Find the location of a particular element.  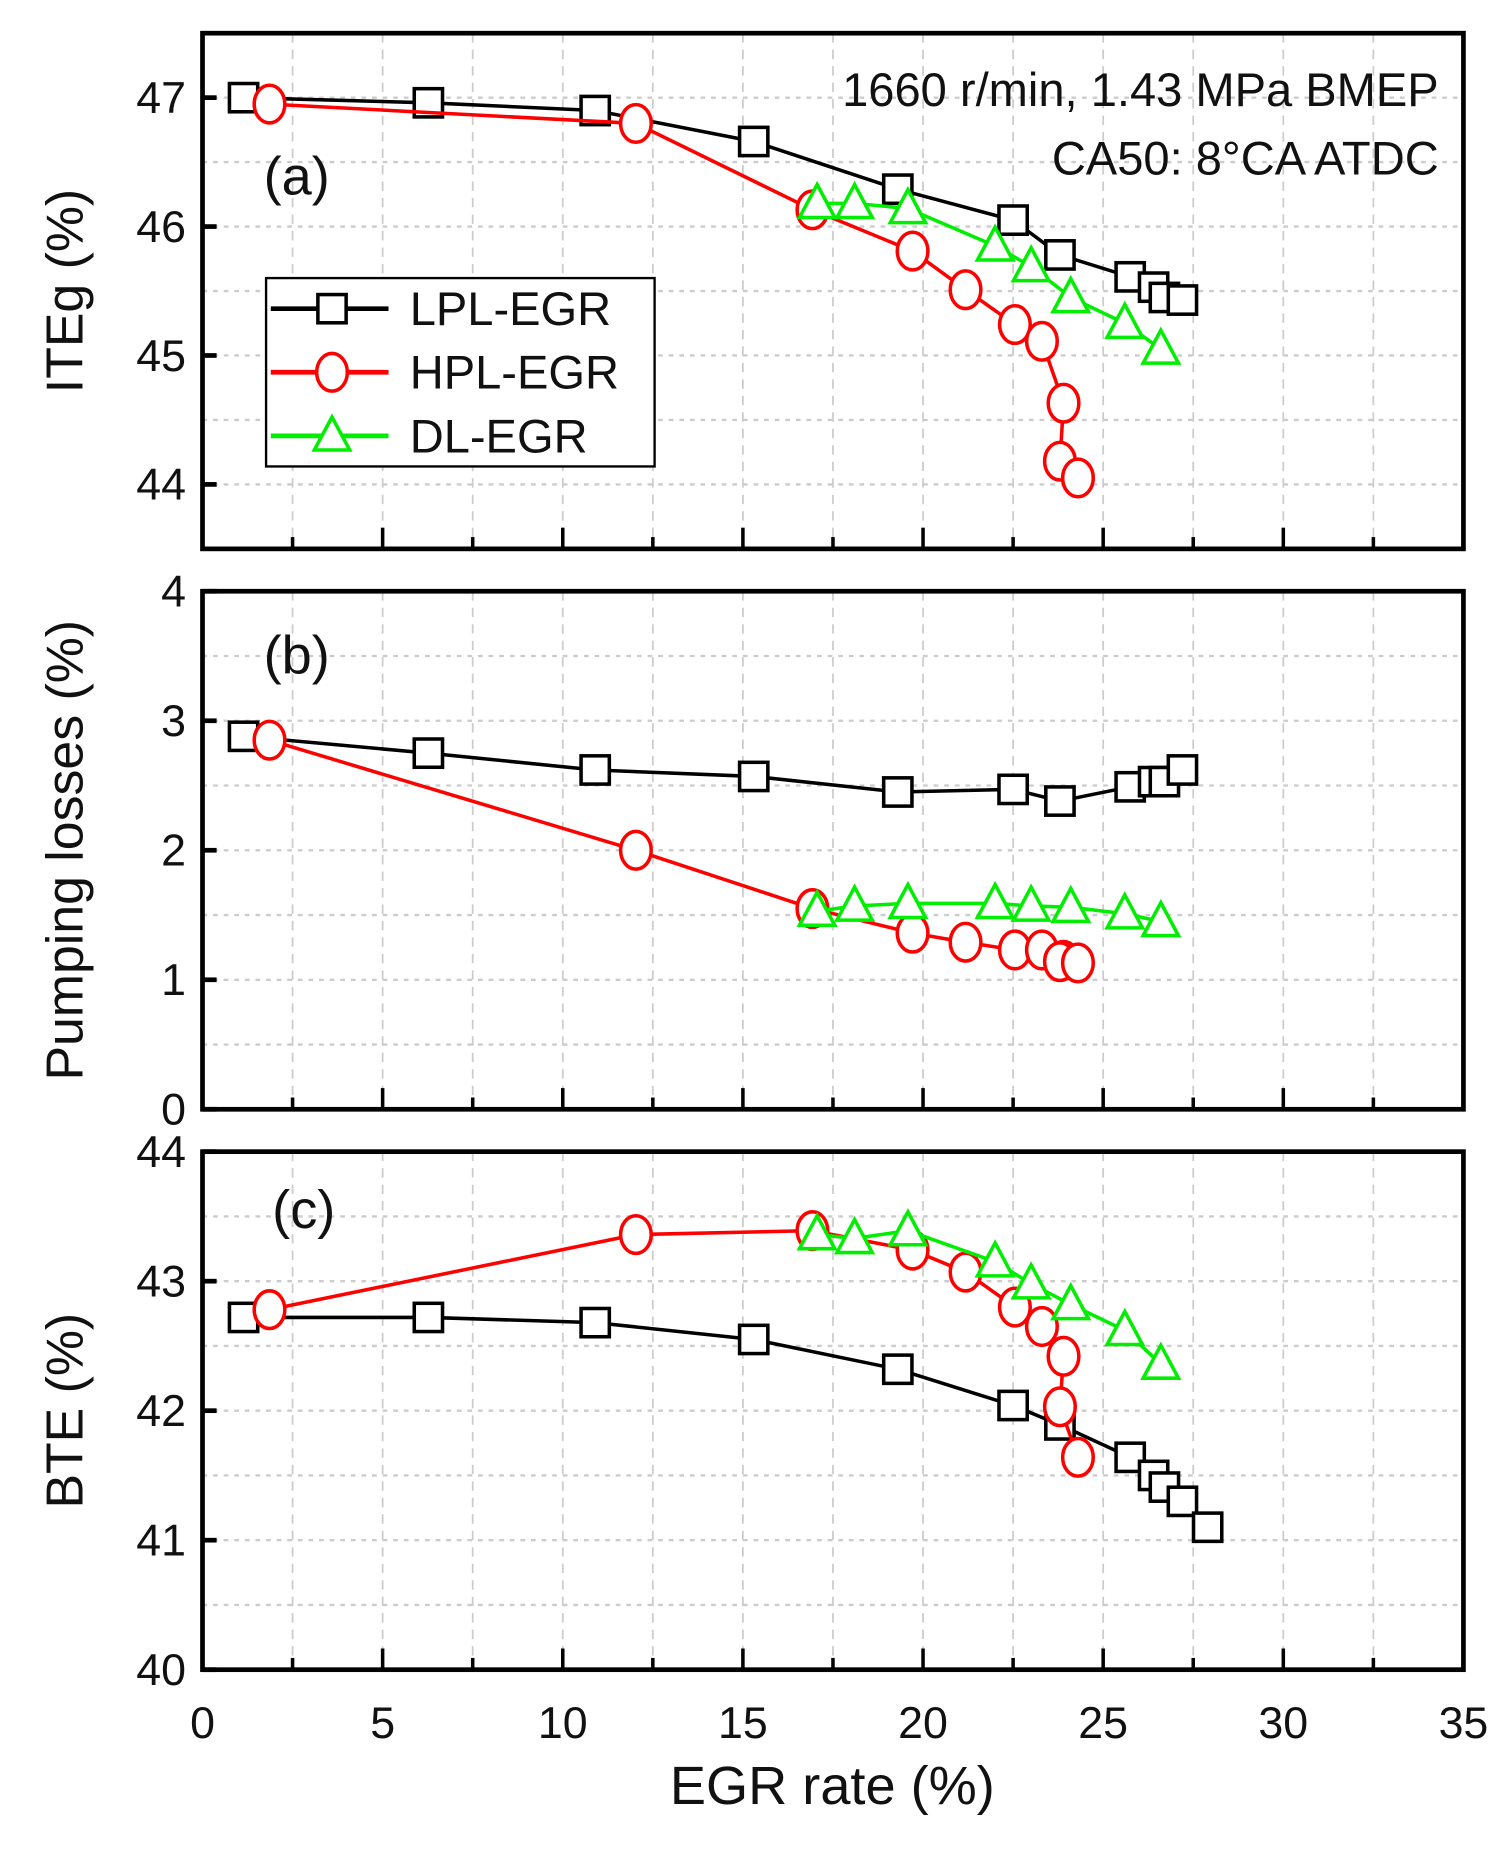

panel-label: (a) is located at coordinates (297, 176).